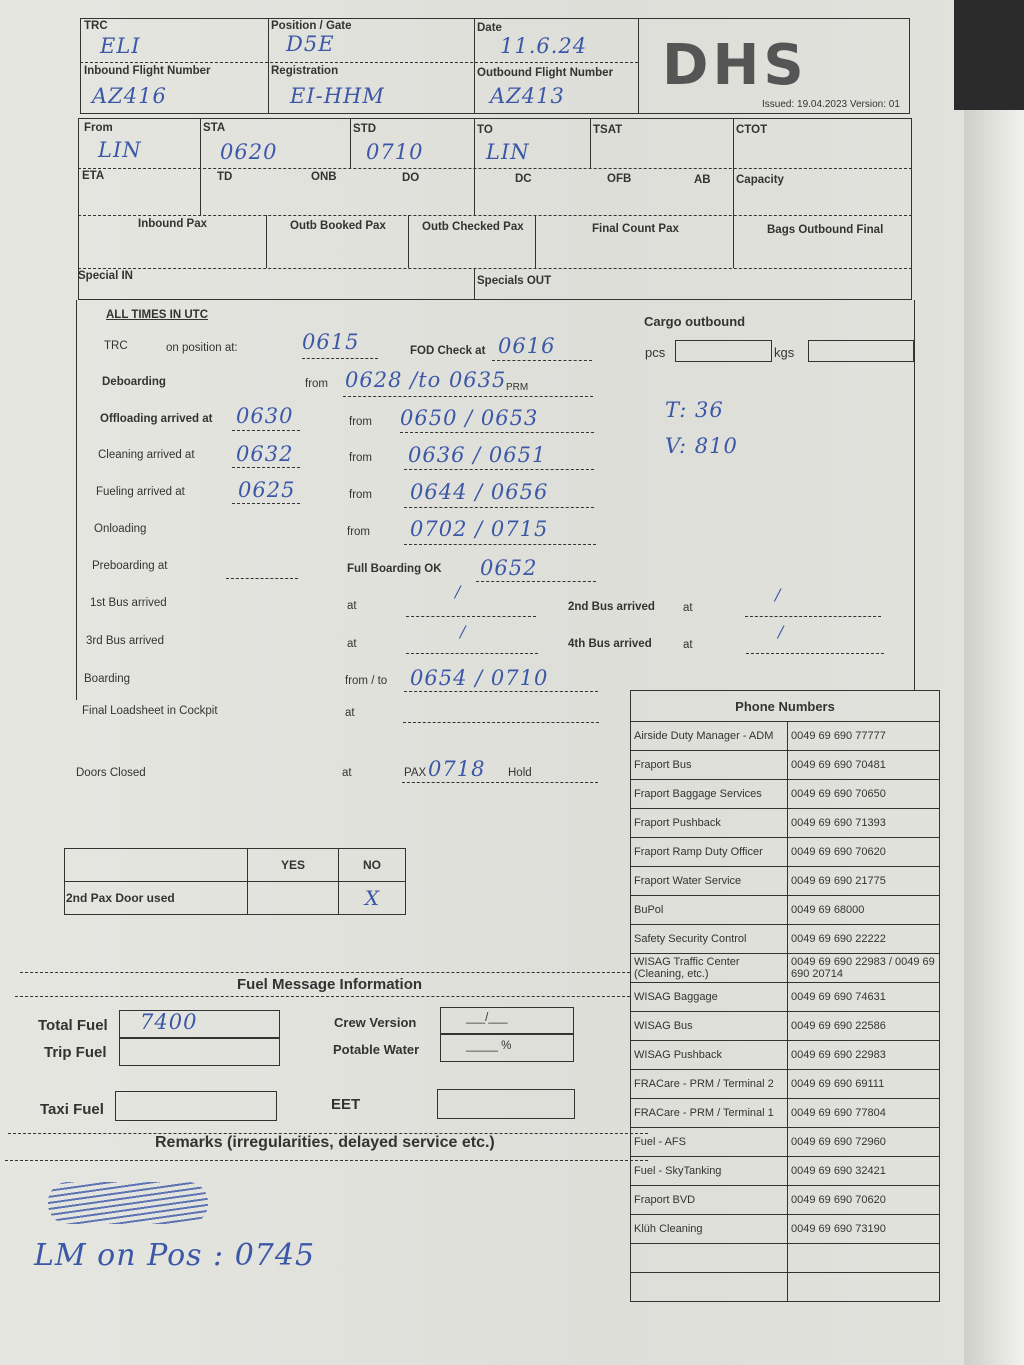 The image size is (1024, 1365). Describe the element at coordinates (372, 865) in the screenshot. I see `no-header: NO` at that location.